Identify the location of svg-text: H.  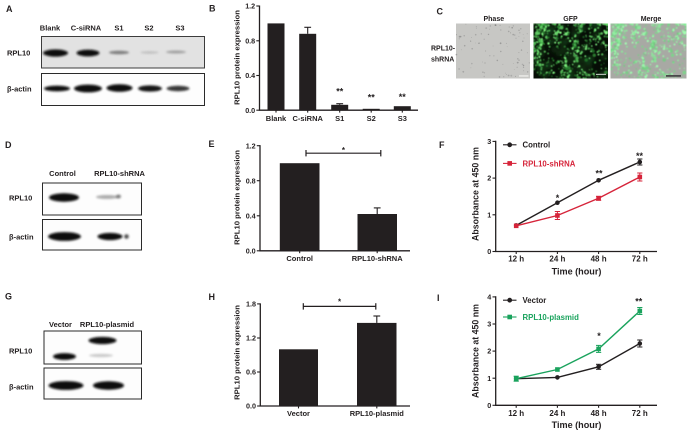
(212, 297).